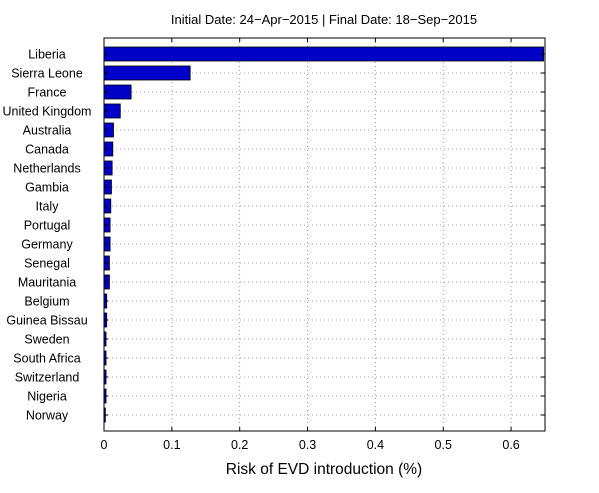 The width and height of the screenshot is (599, 493). I want to click on x-tick-label-3: 0.3, so click(307, 445).